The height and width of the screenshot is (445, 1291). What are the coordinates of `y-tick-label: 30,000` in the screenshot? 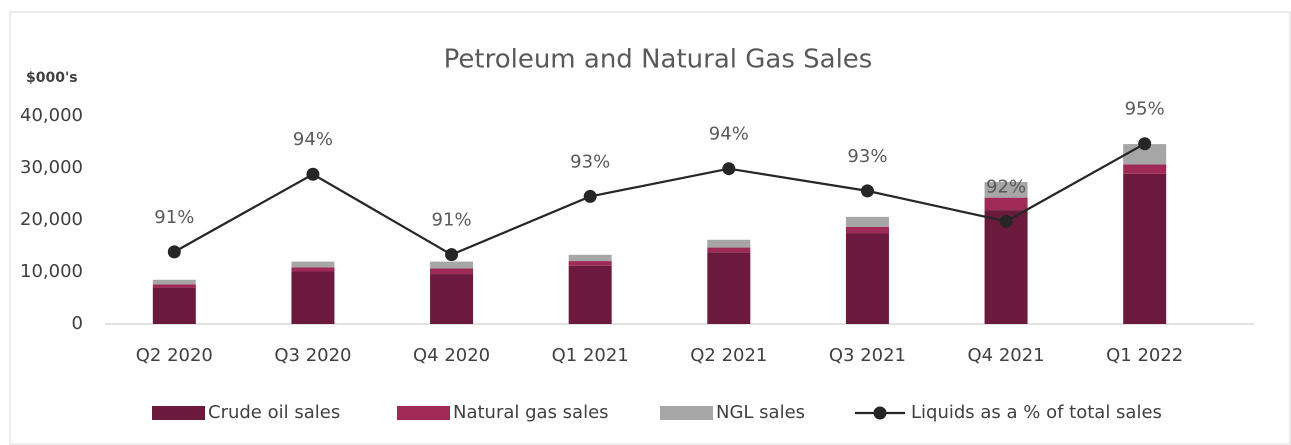 It's located at (51, 167).